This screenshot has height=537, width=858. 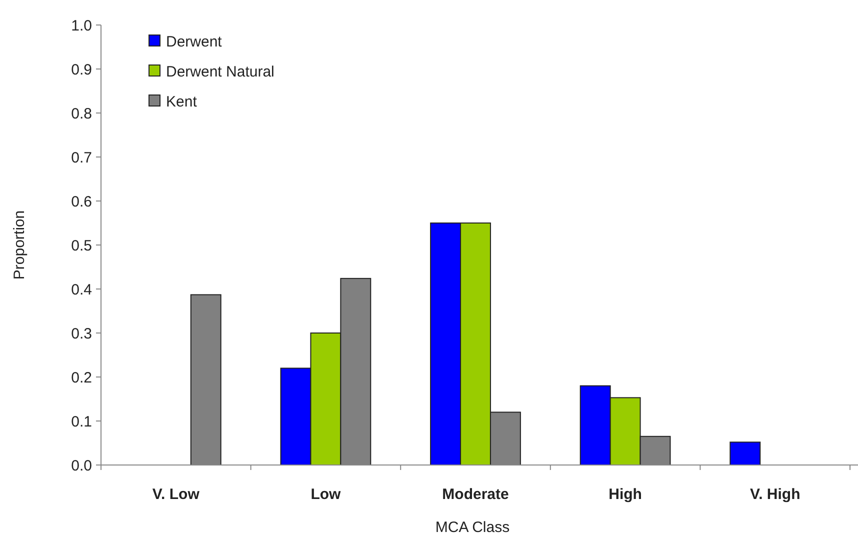 What do you see at coordinates (81, 333) in the screenshot?
I see `y-tick-label: 0.3` at bounding box center [81, 333].